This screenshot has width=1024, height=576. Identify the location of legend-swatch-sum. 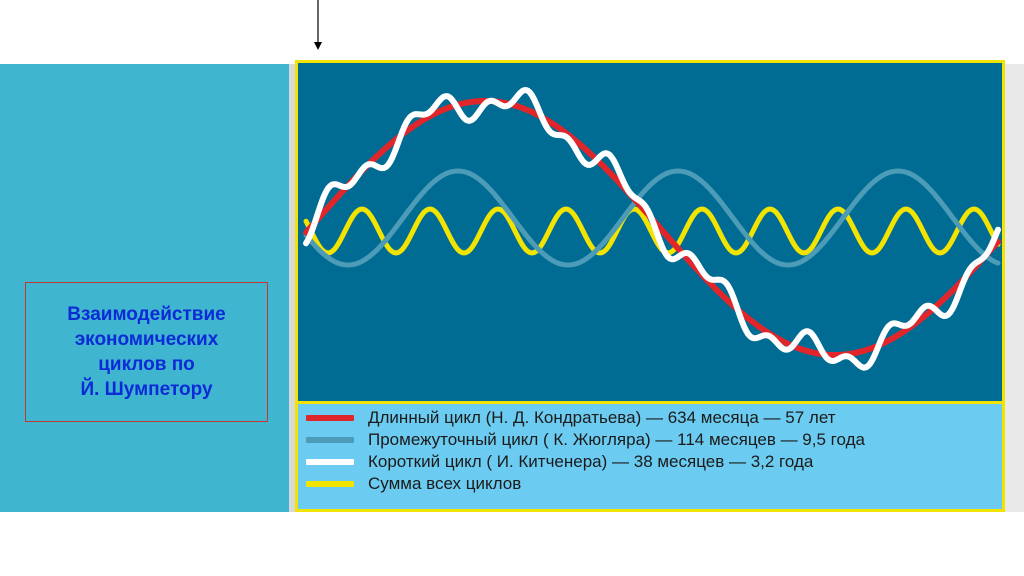
(330, 484).